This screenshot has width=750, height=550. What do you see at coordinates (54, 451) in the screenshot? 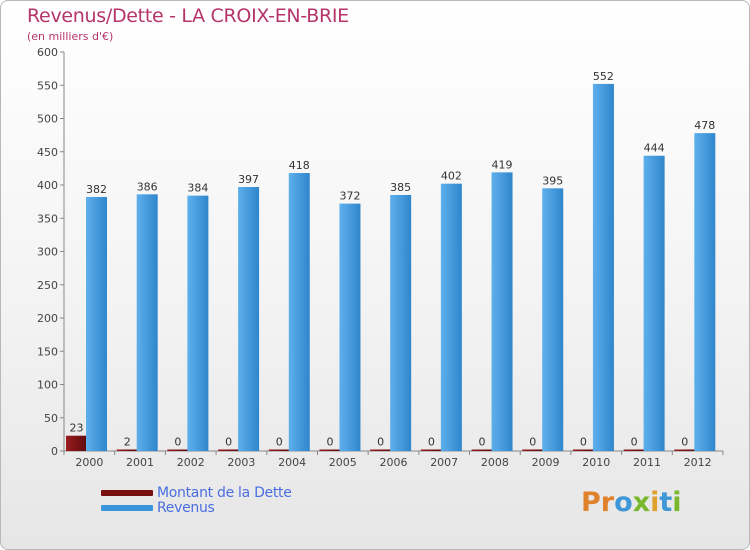
I see `y-tick-label: 0` at bounding box center [54, 451].